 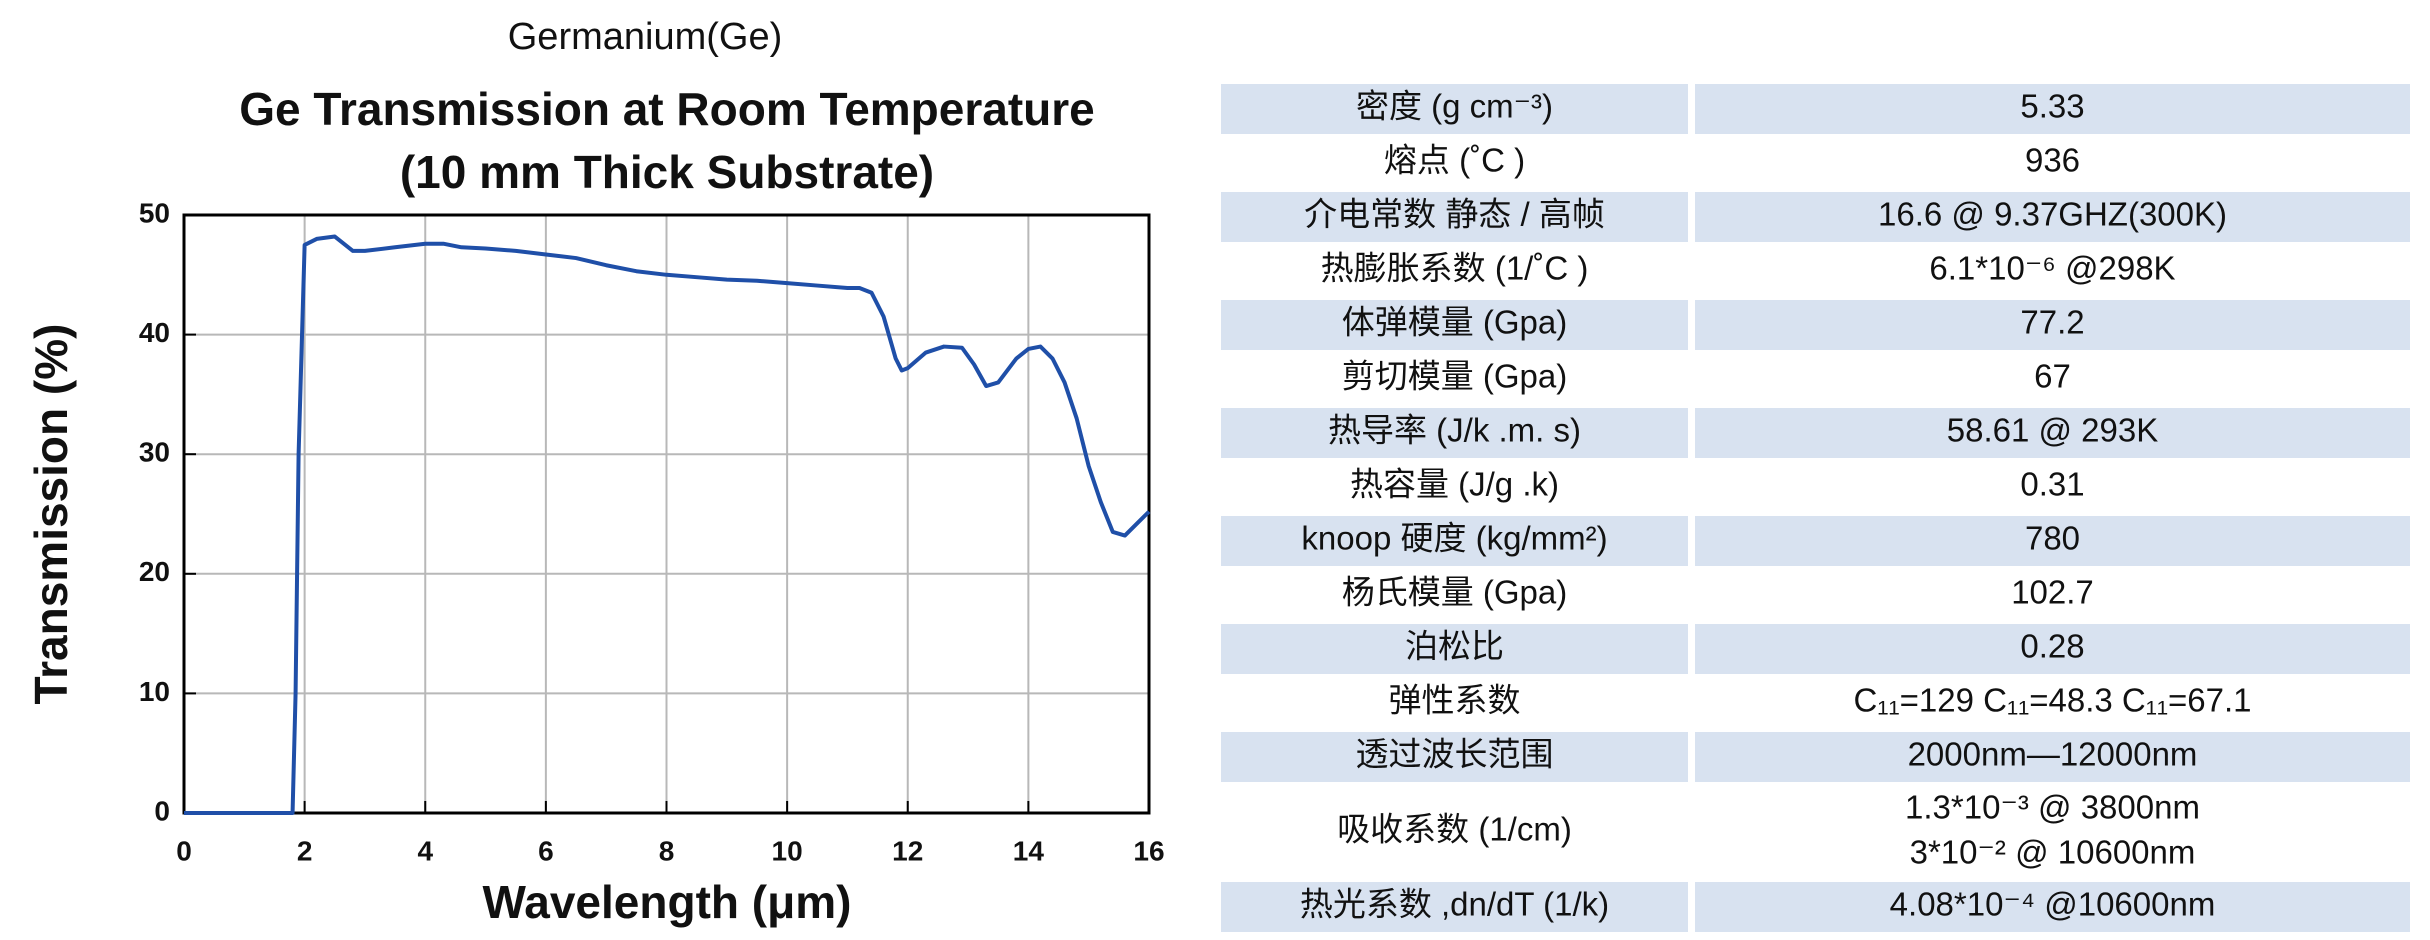 What do you see at coordinates (2053, 904) in the screenshot?
I see `property-value: 4.08*10⁻⁴ @10600nm` at bounding box center [2053, 904].